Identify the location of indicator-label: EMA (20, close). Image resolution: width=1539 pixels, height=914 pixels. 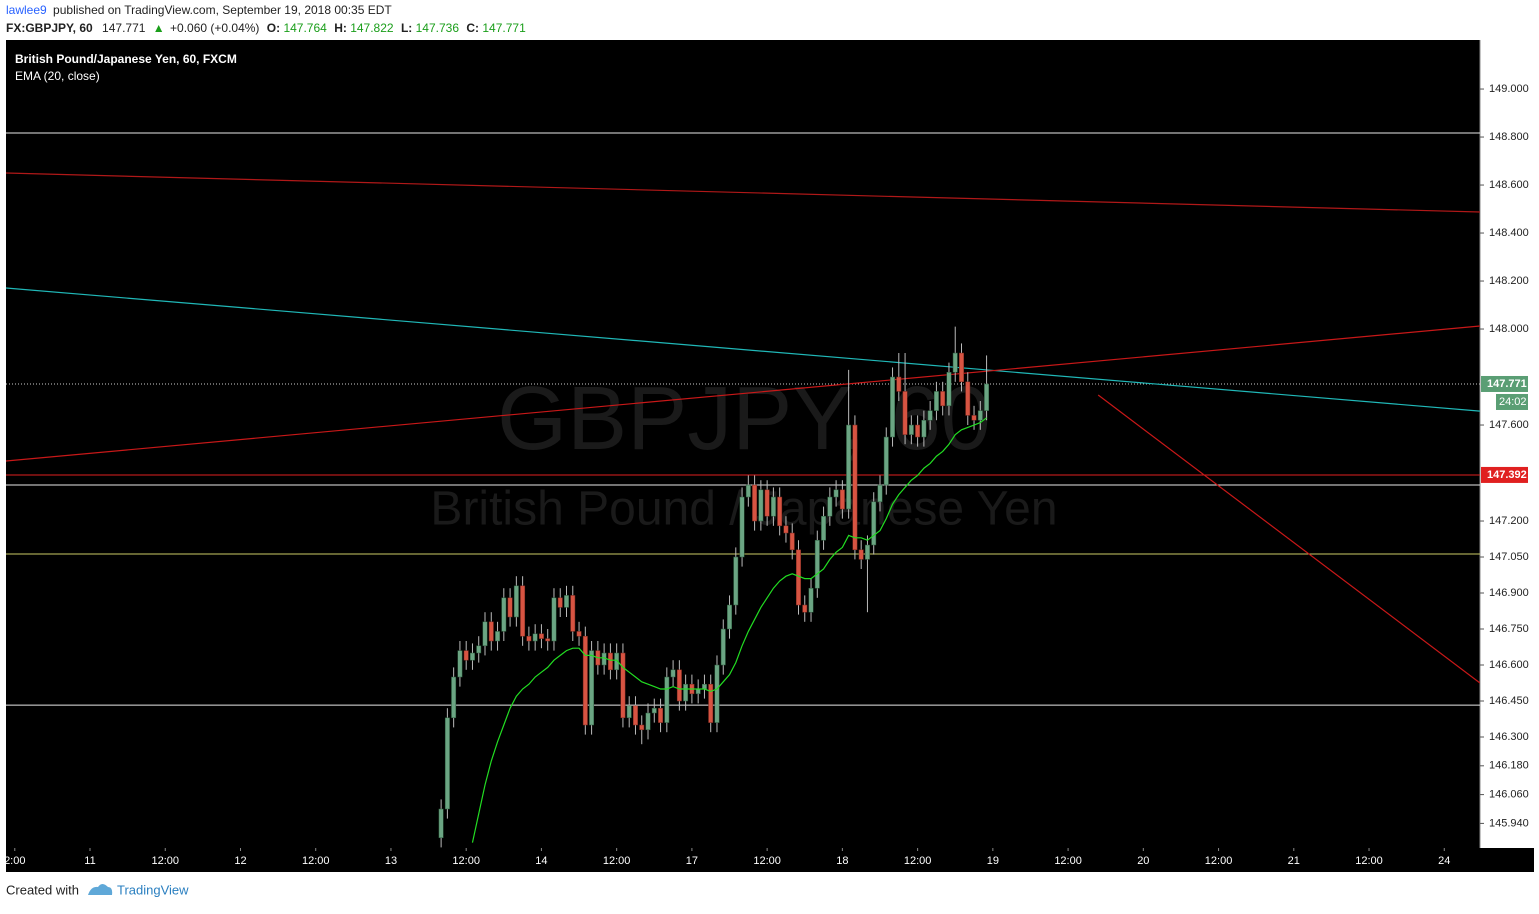
(57, 76).